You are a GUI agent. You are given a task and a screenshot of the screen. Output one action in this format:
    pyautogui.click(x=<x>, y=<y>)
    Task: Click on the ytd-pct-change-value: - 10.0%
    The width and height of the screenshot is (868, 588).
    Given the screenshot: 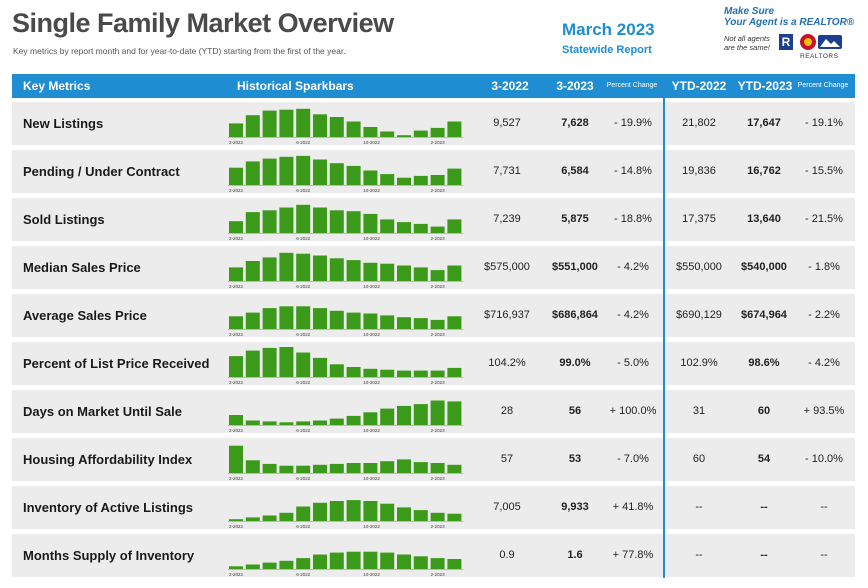 What is the action you would take?
    pyautogui.click(x=824, y=459)
    